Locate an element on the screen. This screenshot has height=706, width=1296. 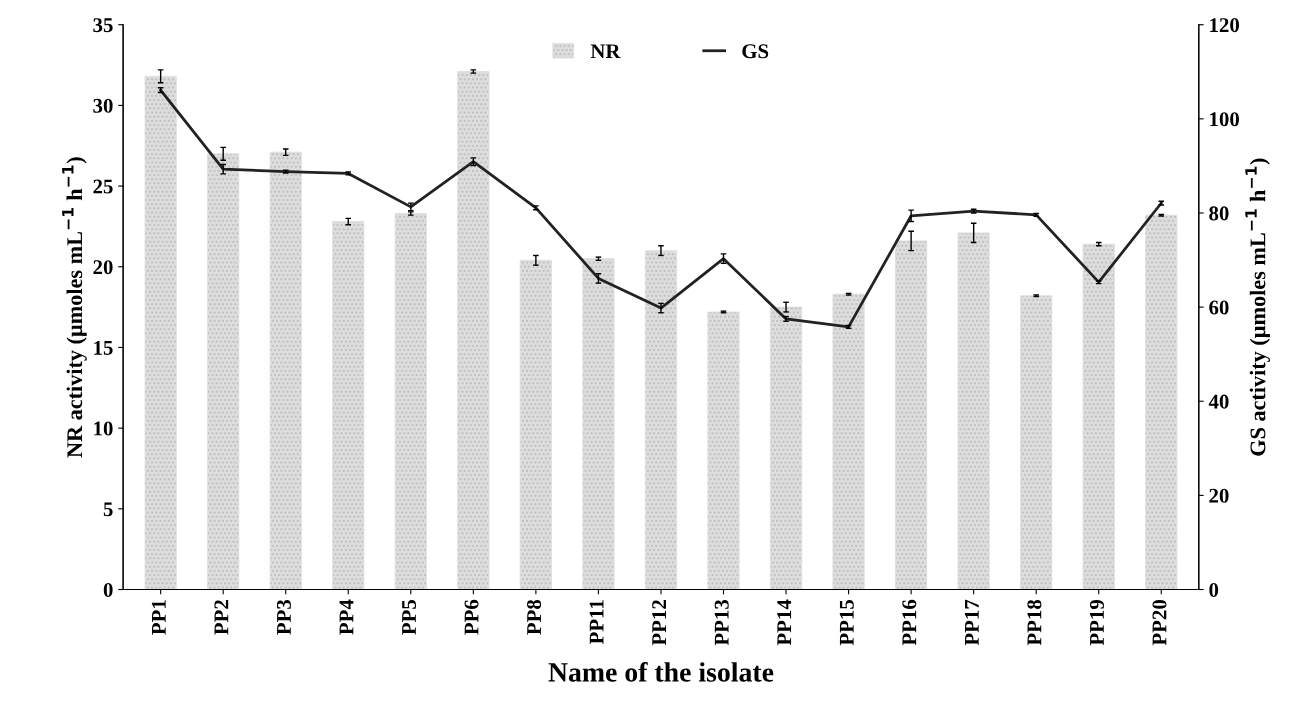
y2-tick-label: 40 is located at coordinates (1218, 401).